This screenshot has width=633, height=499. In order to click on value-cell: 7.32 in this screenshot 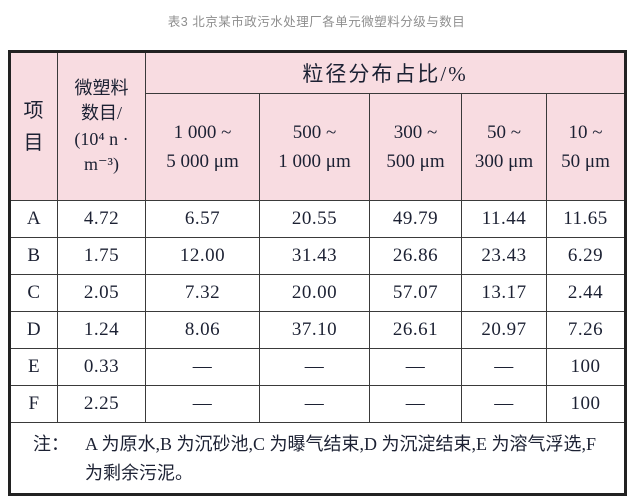, I will do `click(202, 293)`.